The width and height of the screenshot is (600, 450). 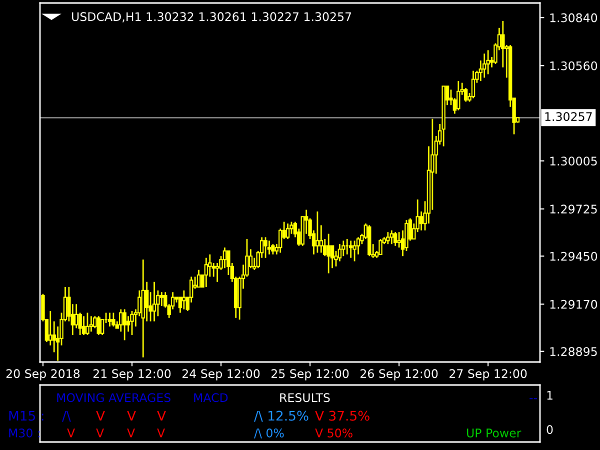 I want to click on x-tick-label: 25 Sep 12:00, so click(x=310, y=374).